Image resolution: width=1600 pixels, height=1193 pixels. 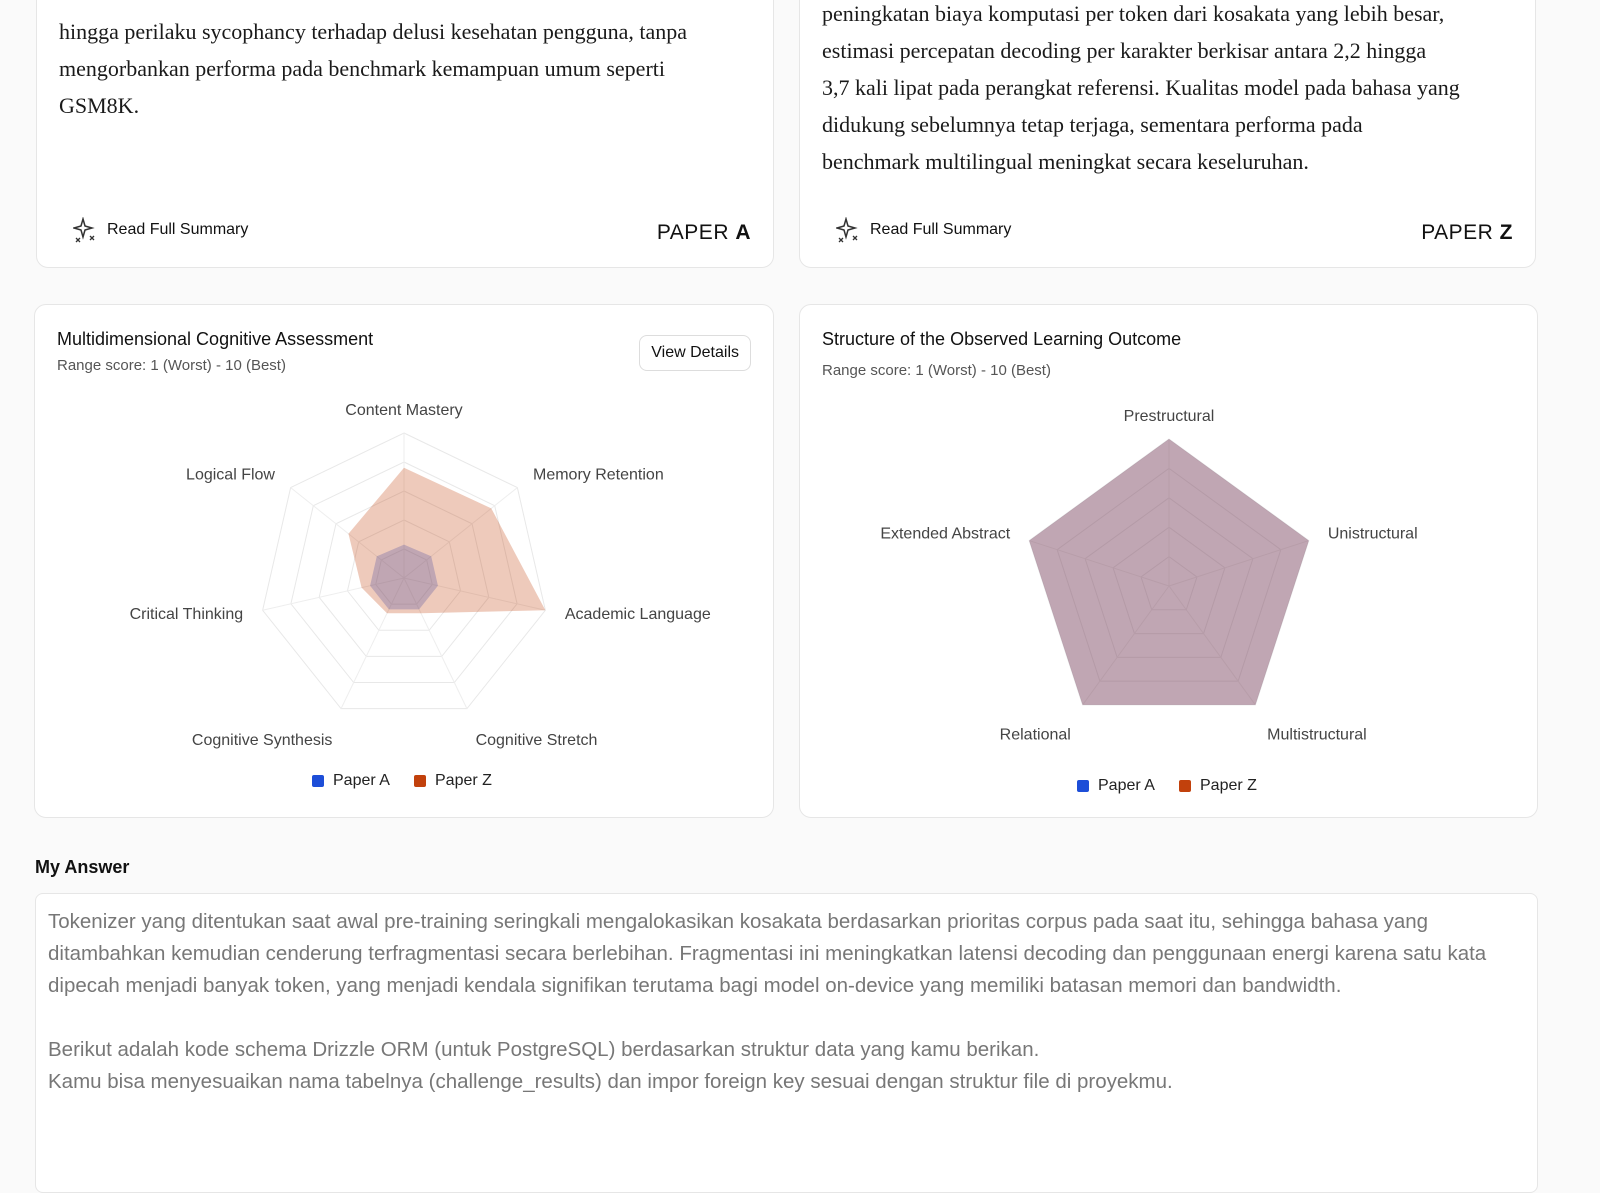 I want to click on axis-label: Cognitive Synthesis, so click(x=262, y=740).